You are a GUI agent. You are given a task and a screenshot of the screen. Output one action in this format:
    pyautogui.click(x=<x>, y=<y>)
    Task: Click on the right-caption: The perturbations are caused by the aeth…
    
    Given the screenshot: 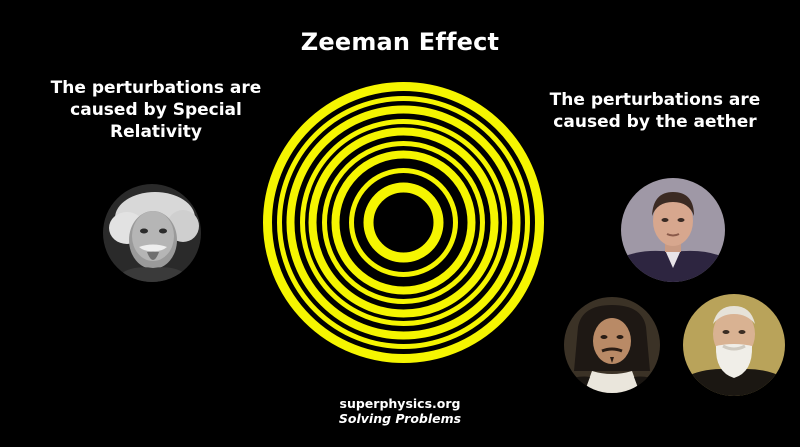 What is the action you would take?
    pyautogui.click(x=655, y=111)
    